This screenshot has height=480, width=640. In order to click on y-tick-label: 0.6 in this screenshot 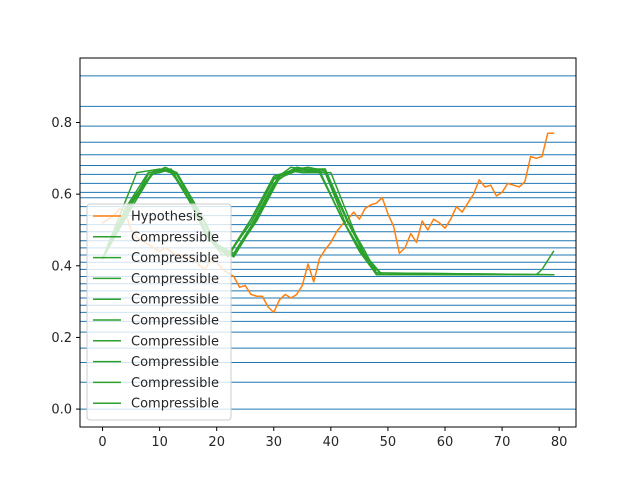, I will do `click(61, 195)`.